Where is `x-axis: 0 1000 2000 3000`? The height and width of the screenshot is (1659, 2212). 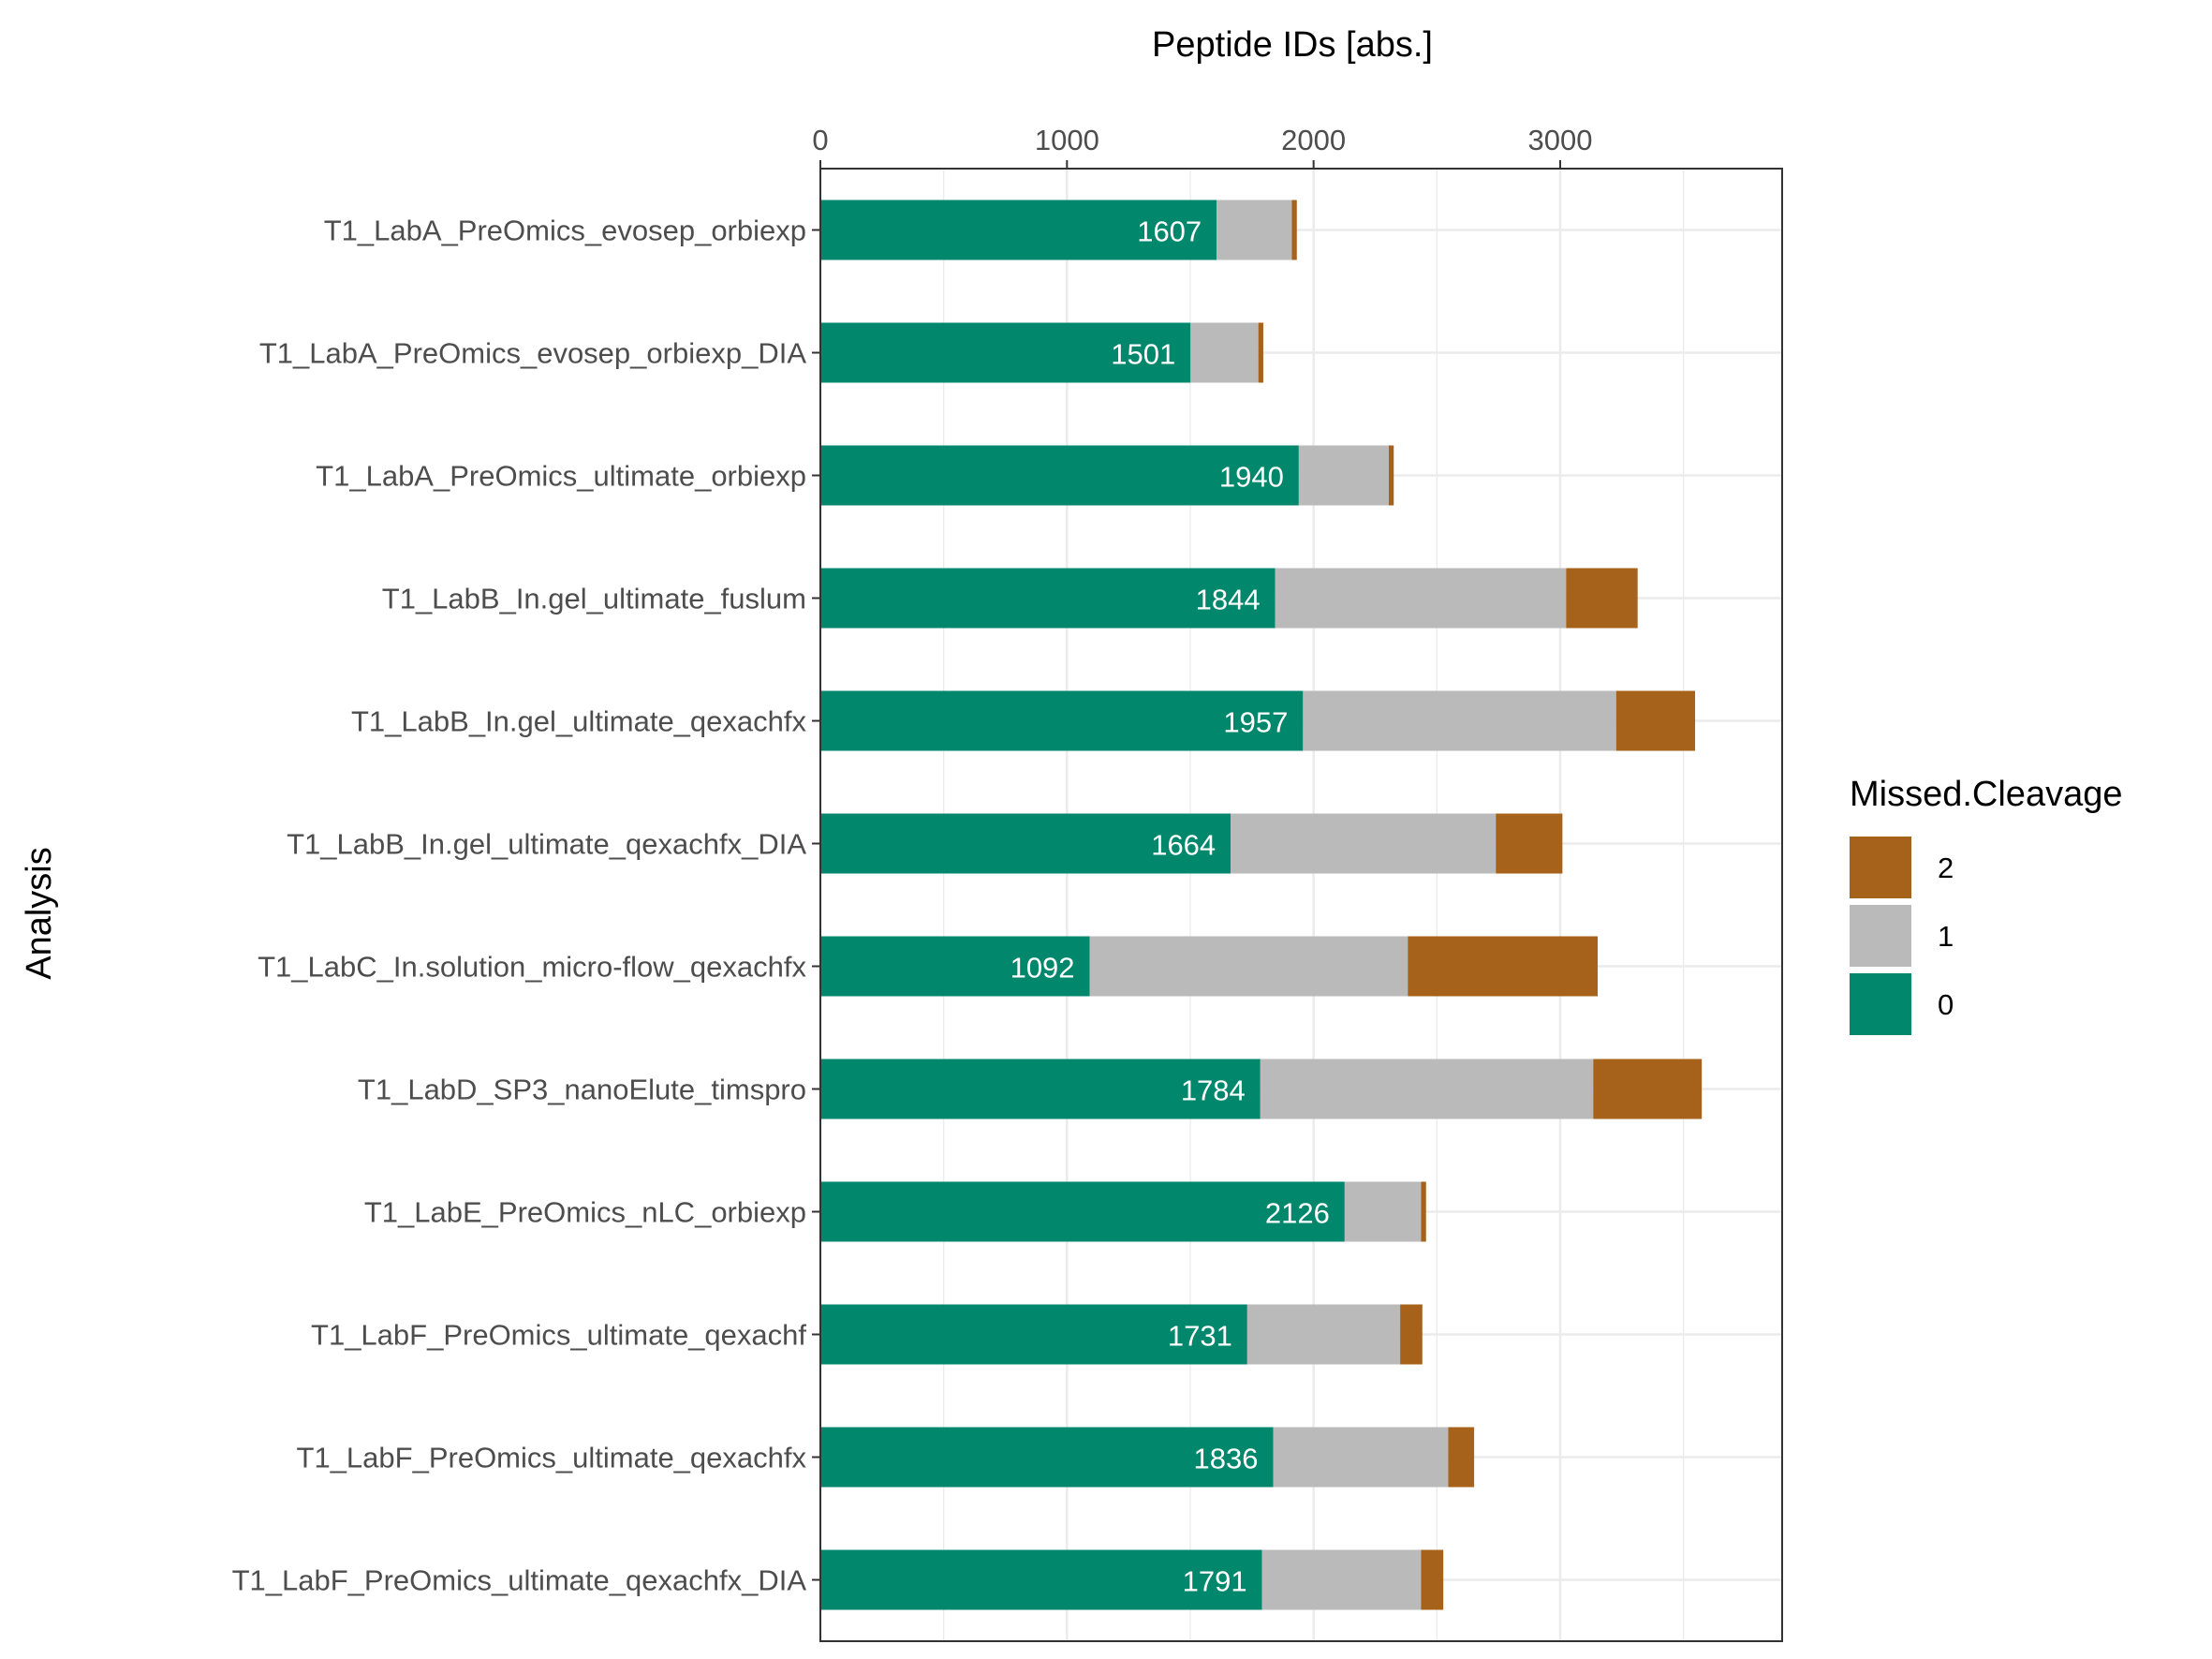
x-axis: 0 1000 2000 3000 is located at coordinates (1202, 147).